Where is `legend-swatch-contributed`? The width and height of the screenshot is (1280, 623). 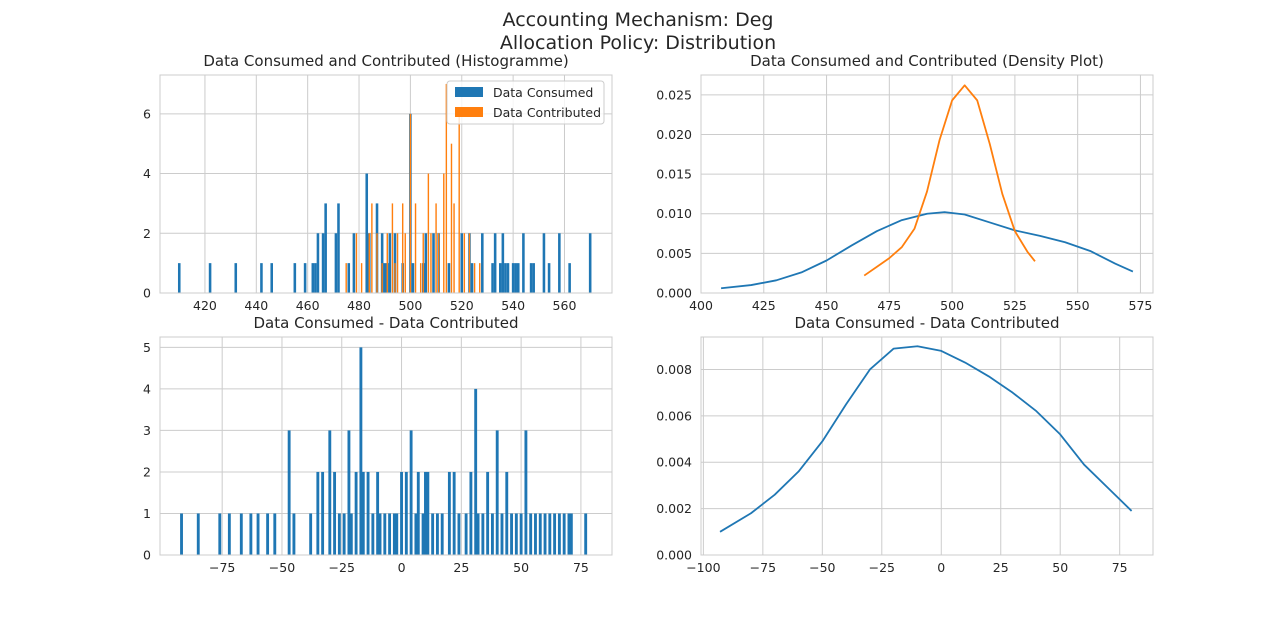 legend-swatch-contributed is located at coordinates (469, 112).